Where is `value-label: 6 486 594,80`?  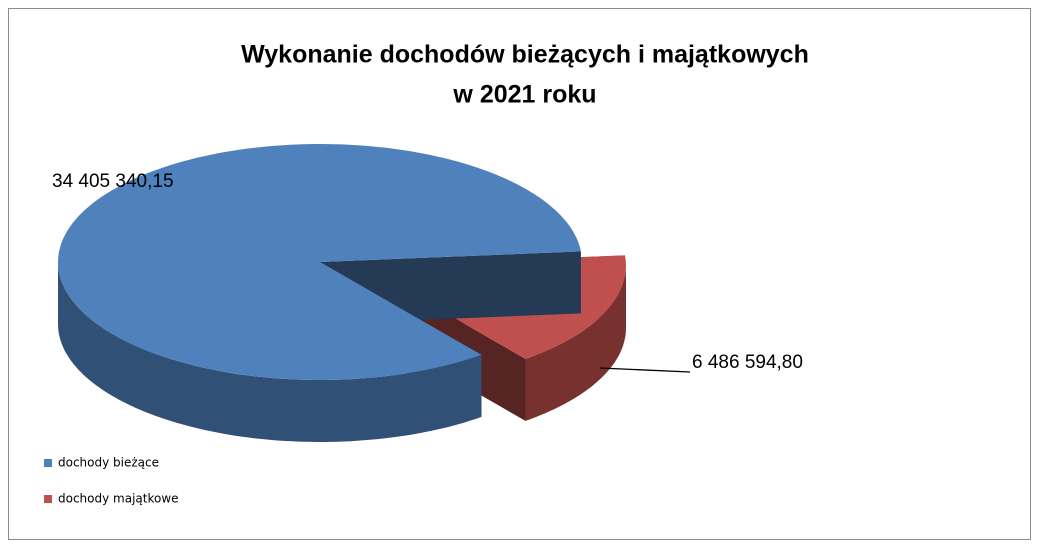 value-label: 6 486 594,80 is located at coordinates (747, 362).